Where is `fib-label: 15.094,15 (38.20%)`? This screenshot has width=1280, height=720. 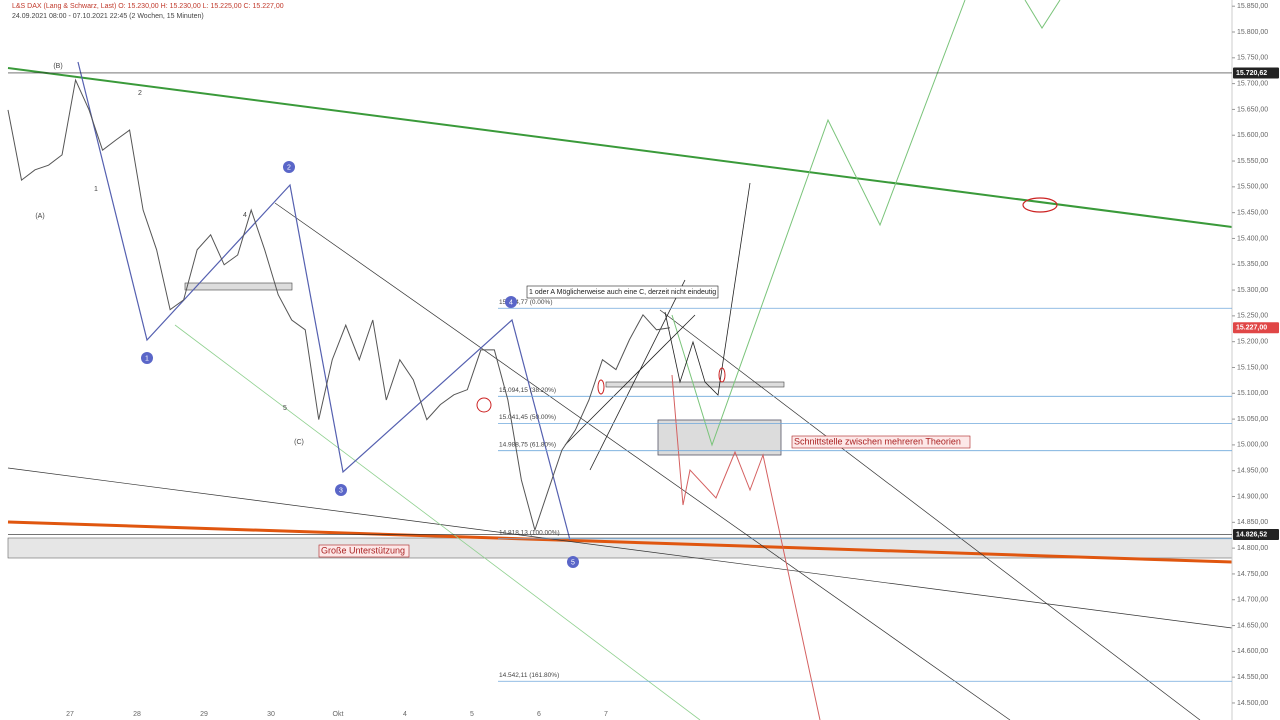
fib-label: 15.094,15 (38.20%) is located at coordinates (527, 390).